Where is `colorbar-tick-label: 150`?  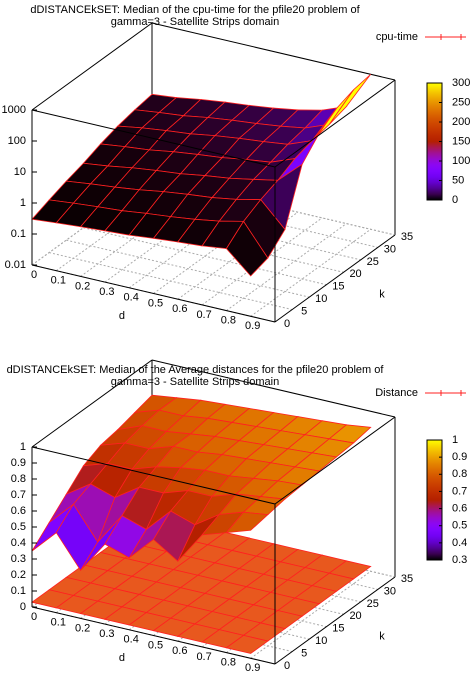
colorbar-tick-label: 150 is located at coordinates (461, 141).